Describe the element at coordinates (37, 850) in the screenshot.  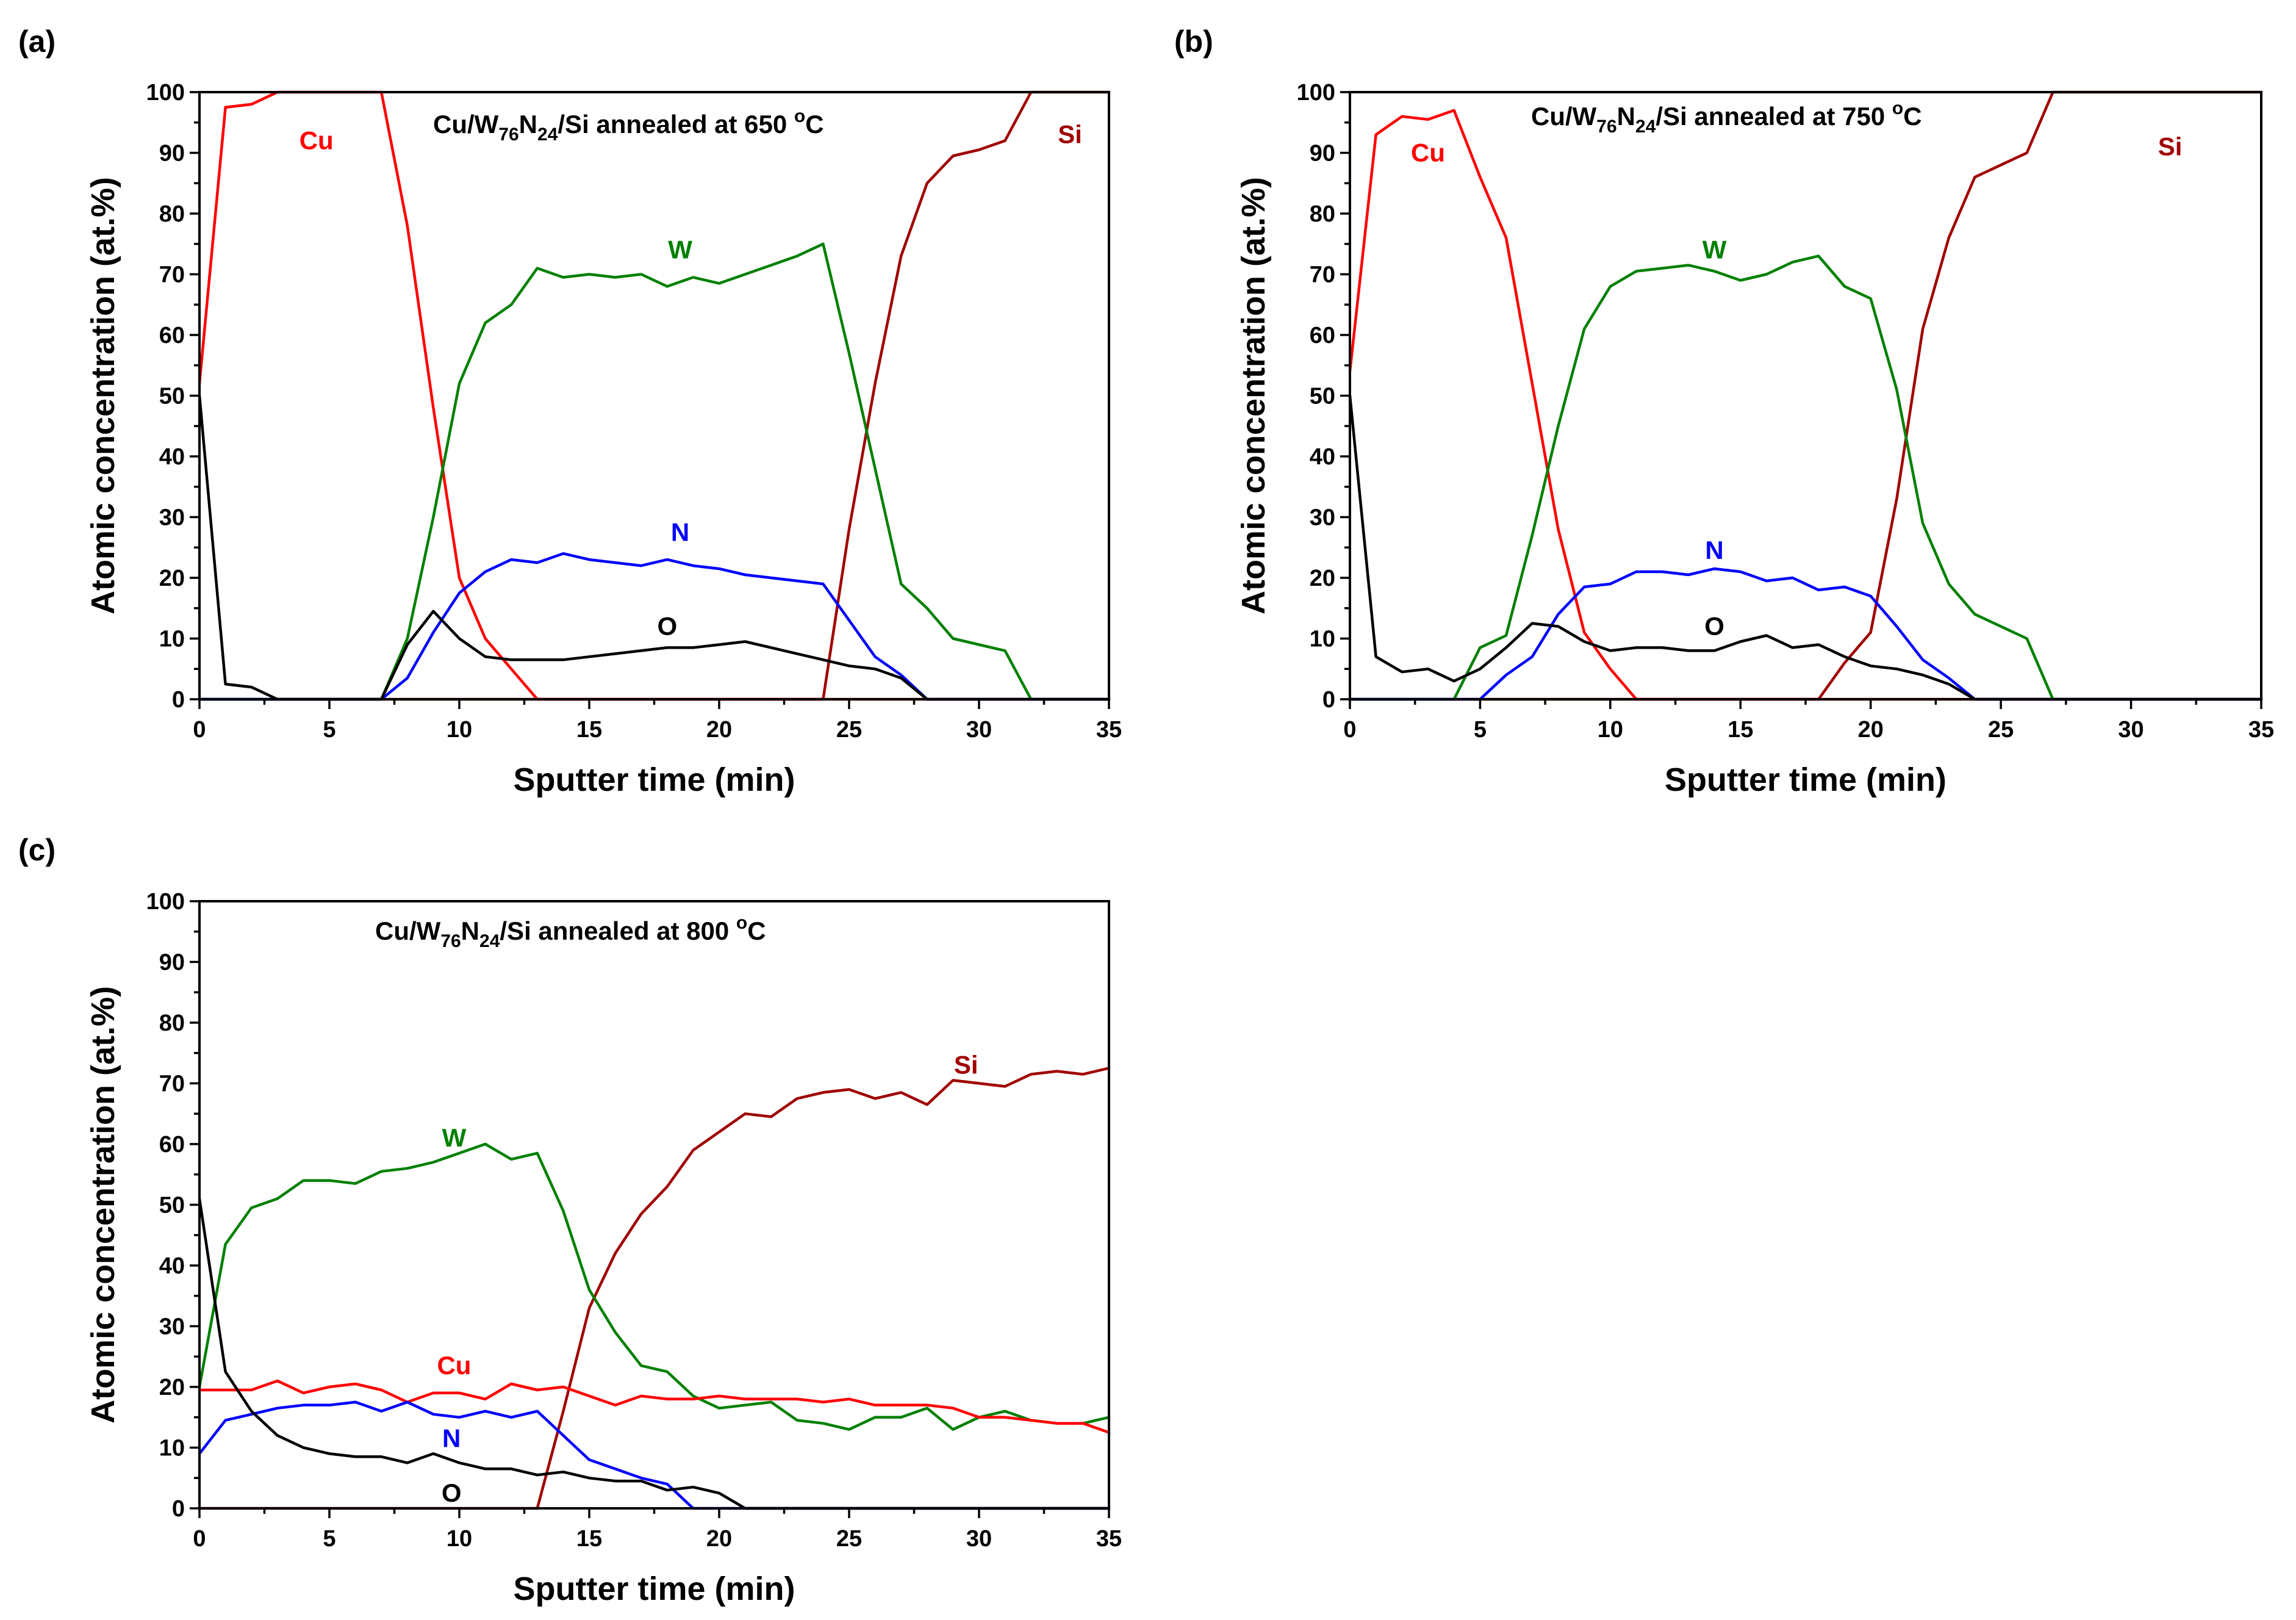
I see `panel-label: (c)` at that location.